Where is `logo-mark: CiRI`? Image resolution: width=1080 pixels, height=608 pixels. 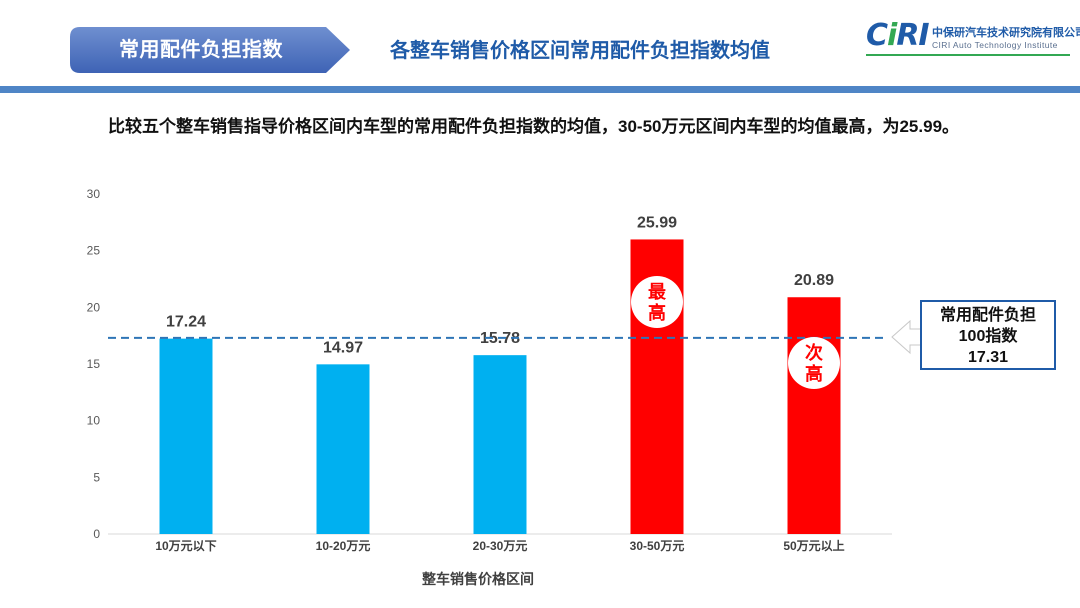
logo-mark: CiRI is located at coordinates (898, 35).